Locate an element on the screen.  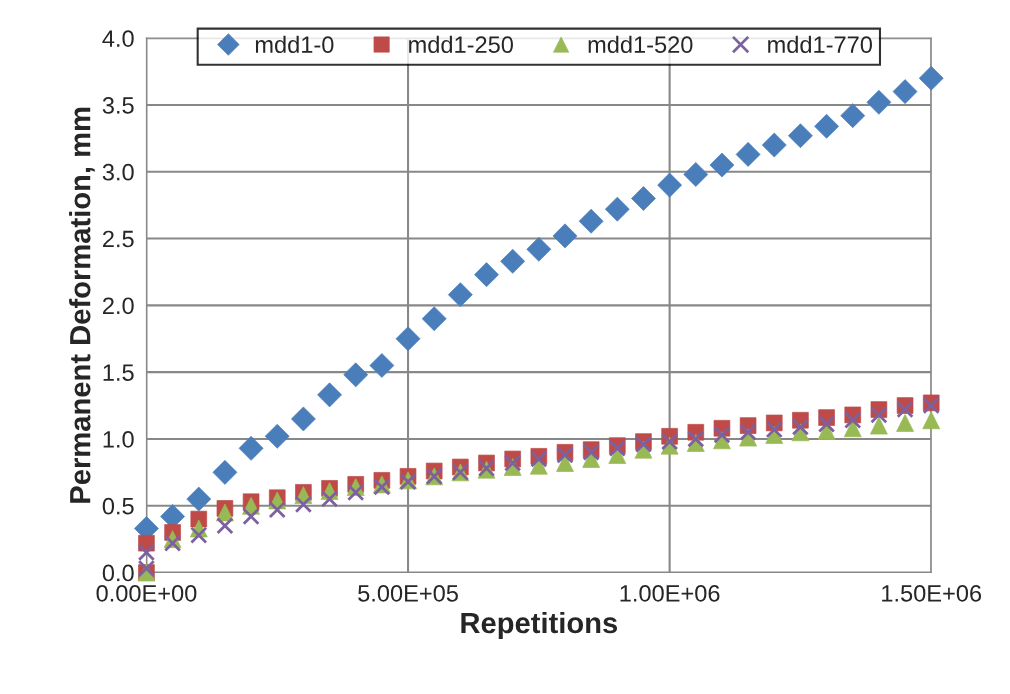
x-tick-label: 1.00E+06 is located at coordinates (670, 593).